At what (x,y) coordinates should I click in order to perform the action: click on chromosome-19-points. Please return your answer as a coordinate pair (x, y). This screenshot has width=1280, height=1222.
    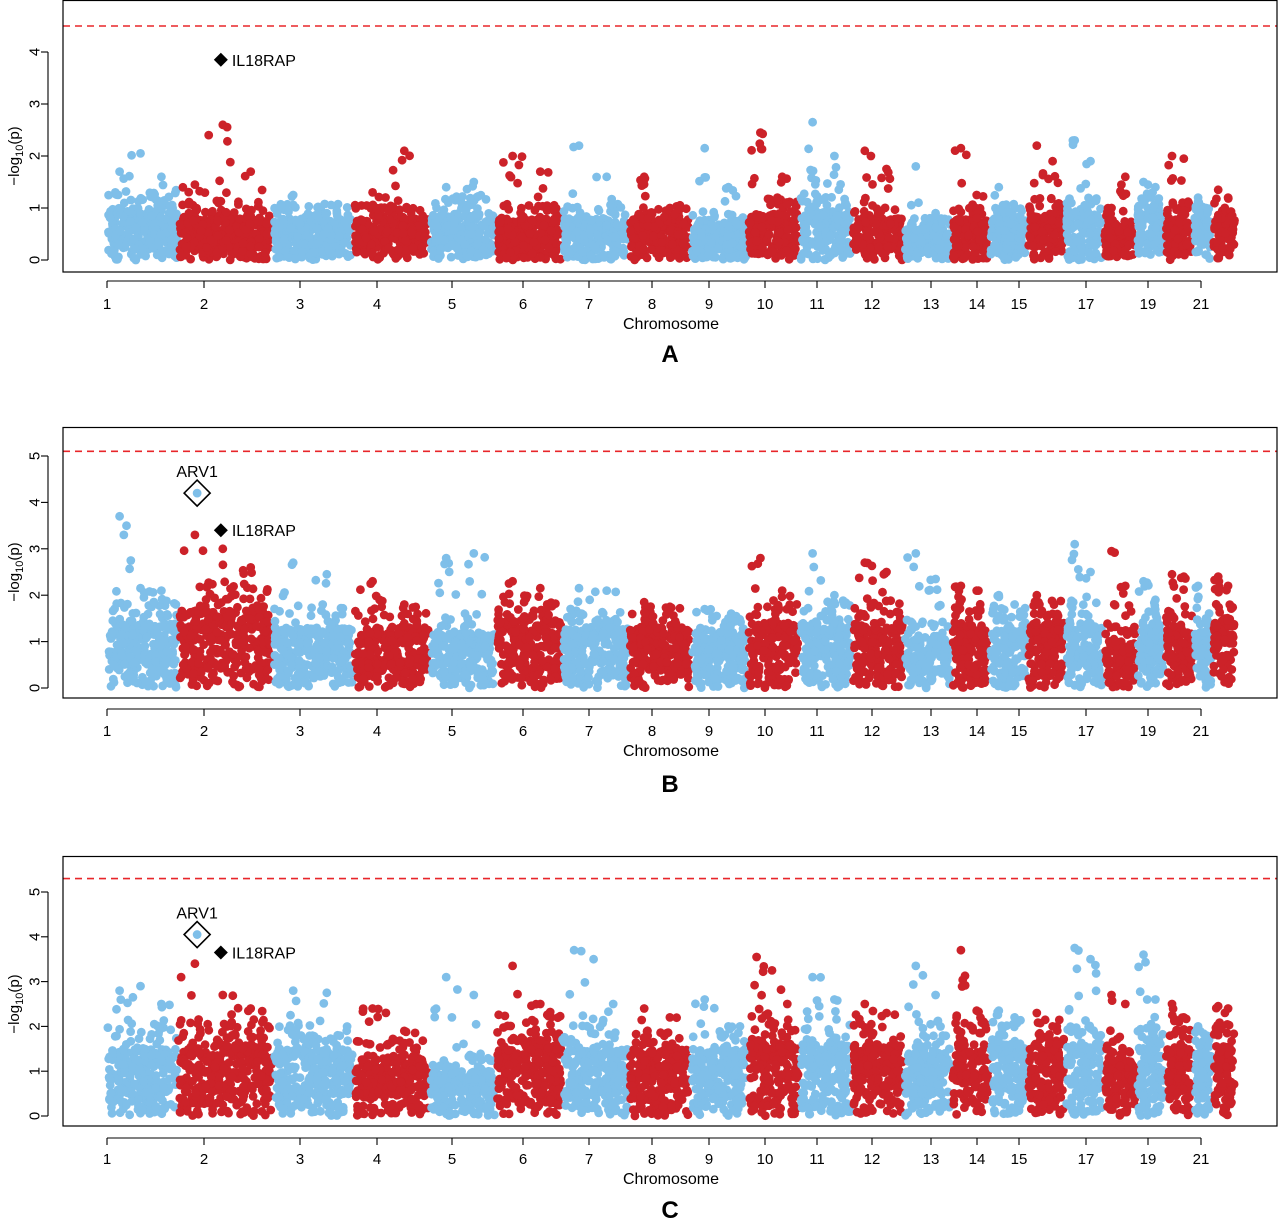
    Looking at the image, I should click on (1150, 218).